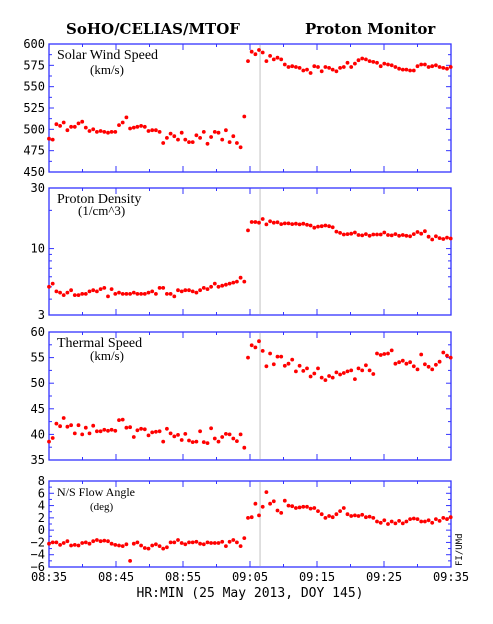  I want to click on x-axis-title: HR:MIN (25 May 2013, DOY 145), so click(250, 593).